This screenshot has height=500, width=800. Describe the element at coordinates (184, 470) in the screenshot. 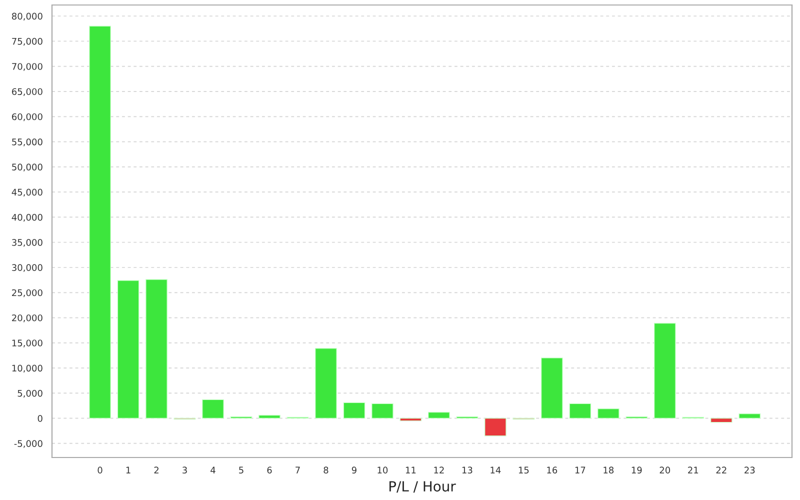

I see `x-tick-label: 3` at that location.